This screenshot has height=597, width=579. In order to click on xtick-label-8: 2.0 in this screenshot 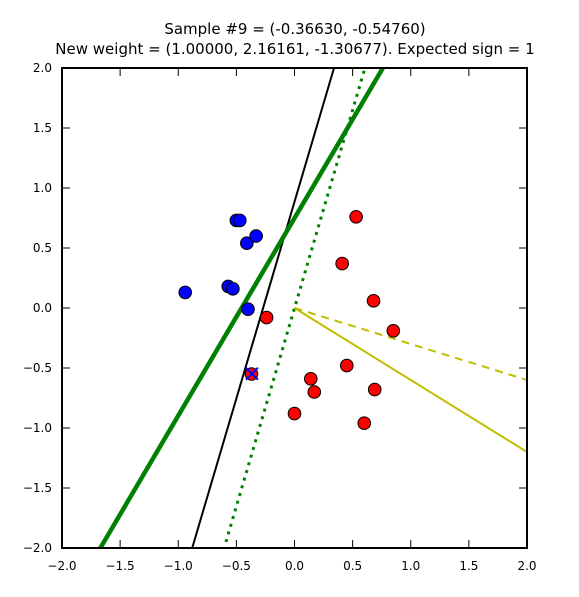, I will do `click(526, 566)`.